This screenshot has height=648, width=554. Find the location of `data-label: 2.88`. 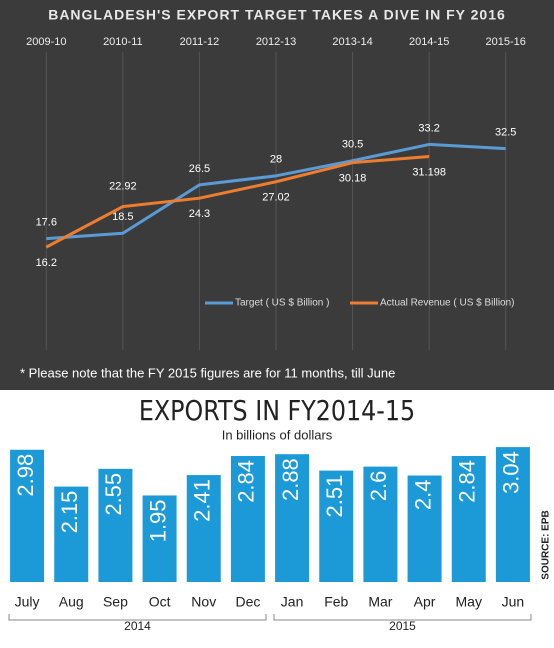

data-label: 2.88 is located at coordinates (290, 479).